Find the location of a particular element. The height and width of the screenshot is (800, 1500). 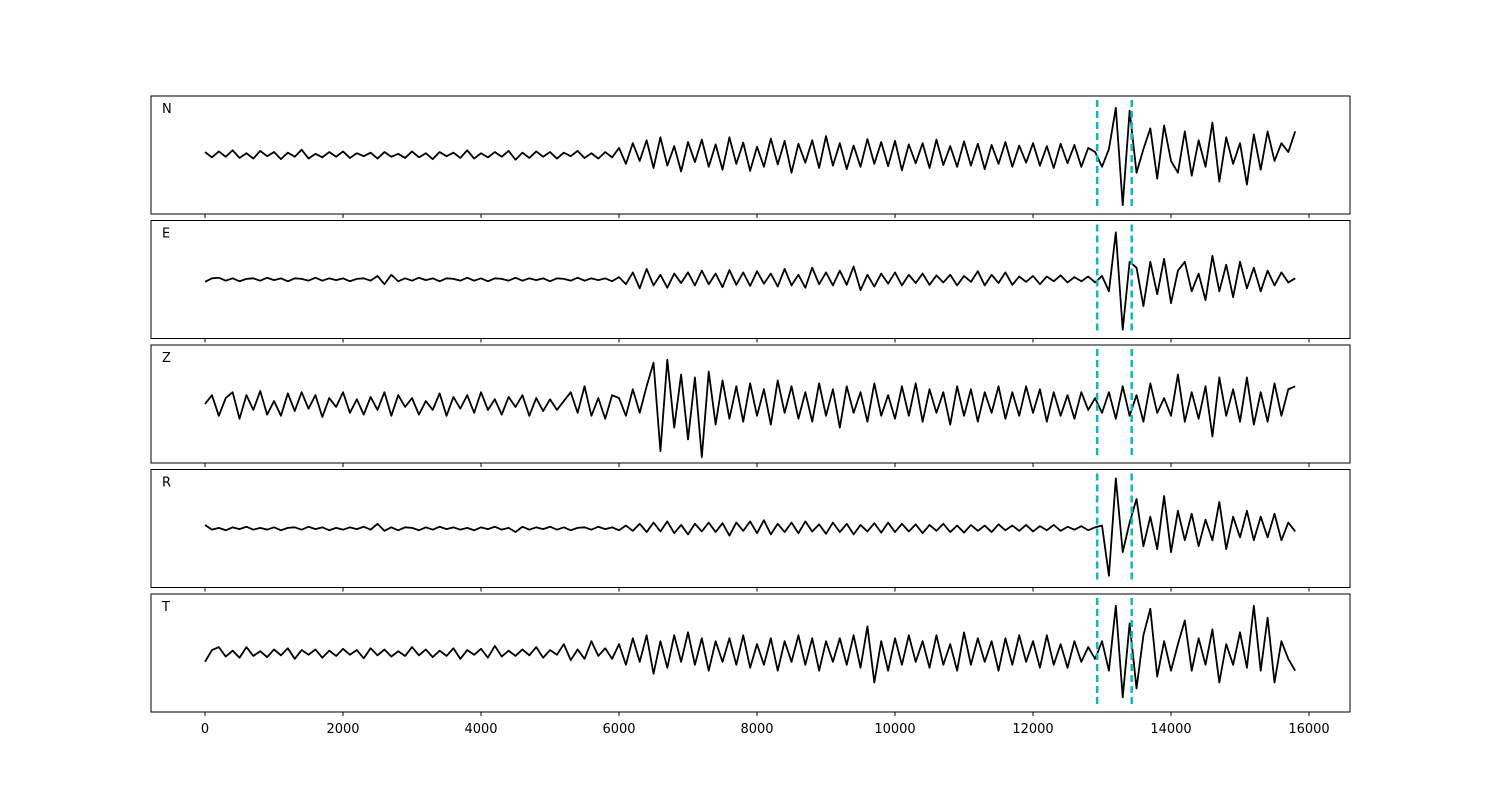

panel-label: N is located at coordinates (167, 109).